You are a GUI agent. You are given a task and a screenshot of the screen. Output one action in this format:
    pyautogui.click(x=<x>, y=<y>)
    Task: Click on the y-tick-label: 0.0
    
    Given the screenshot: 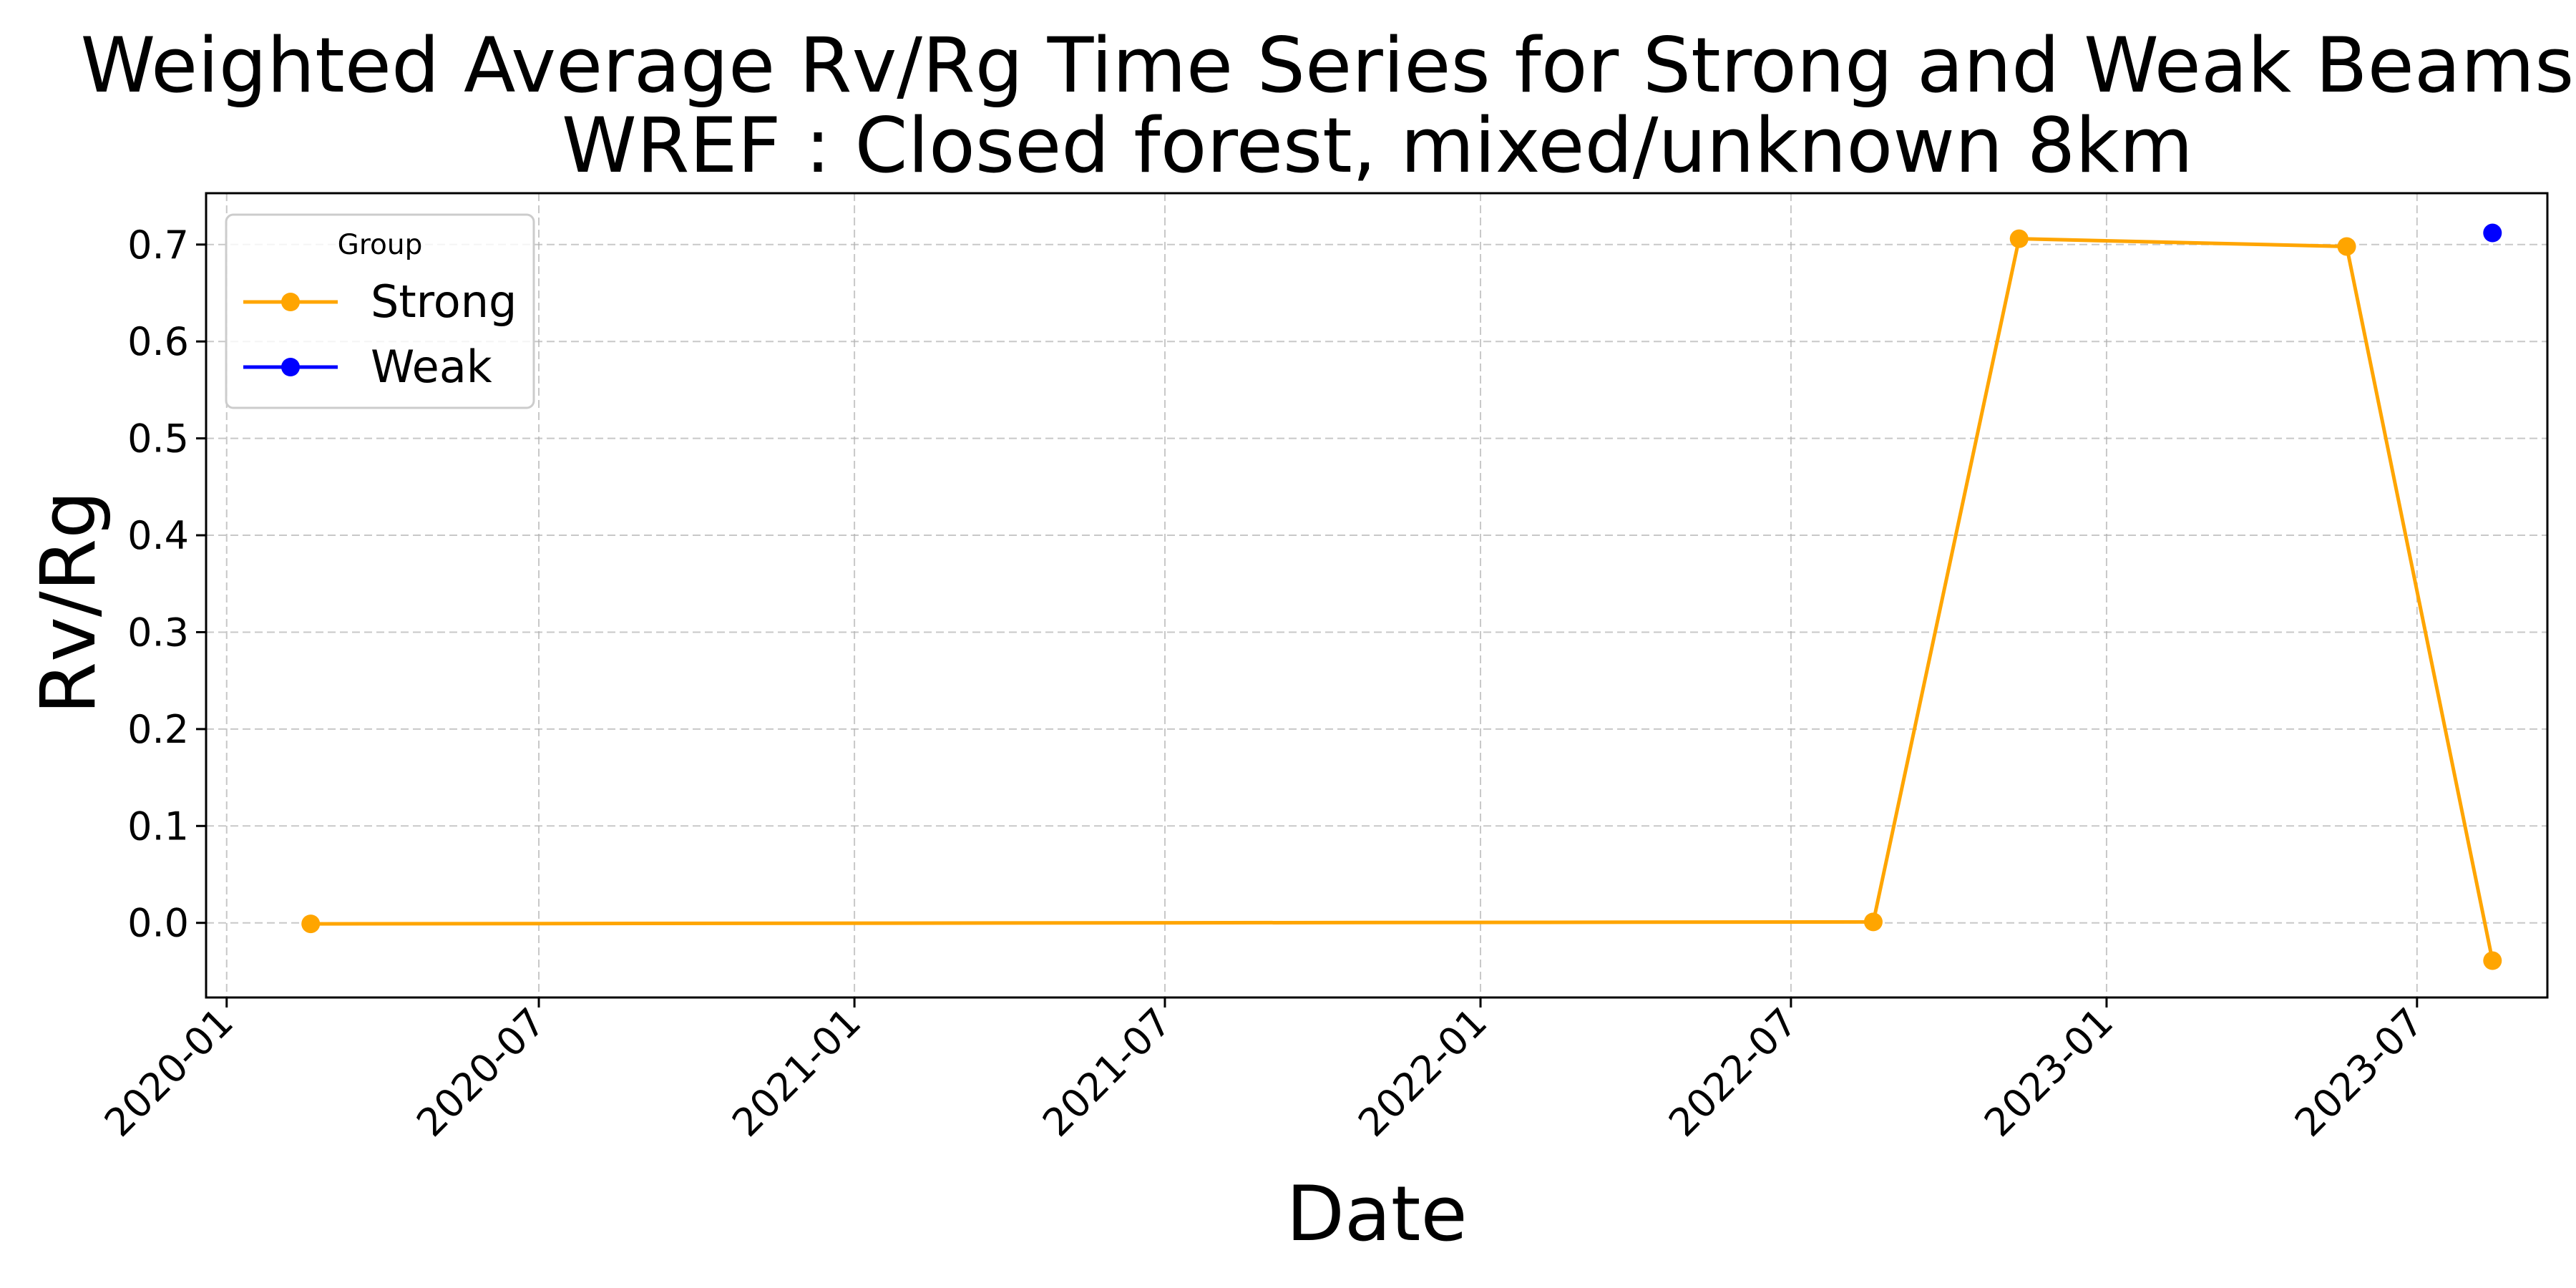 What is the action you would take?
    pyautogui.click(x=158, y=923)
    